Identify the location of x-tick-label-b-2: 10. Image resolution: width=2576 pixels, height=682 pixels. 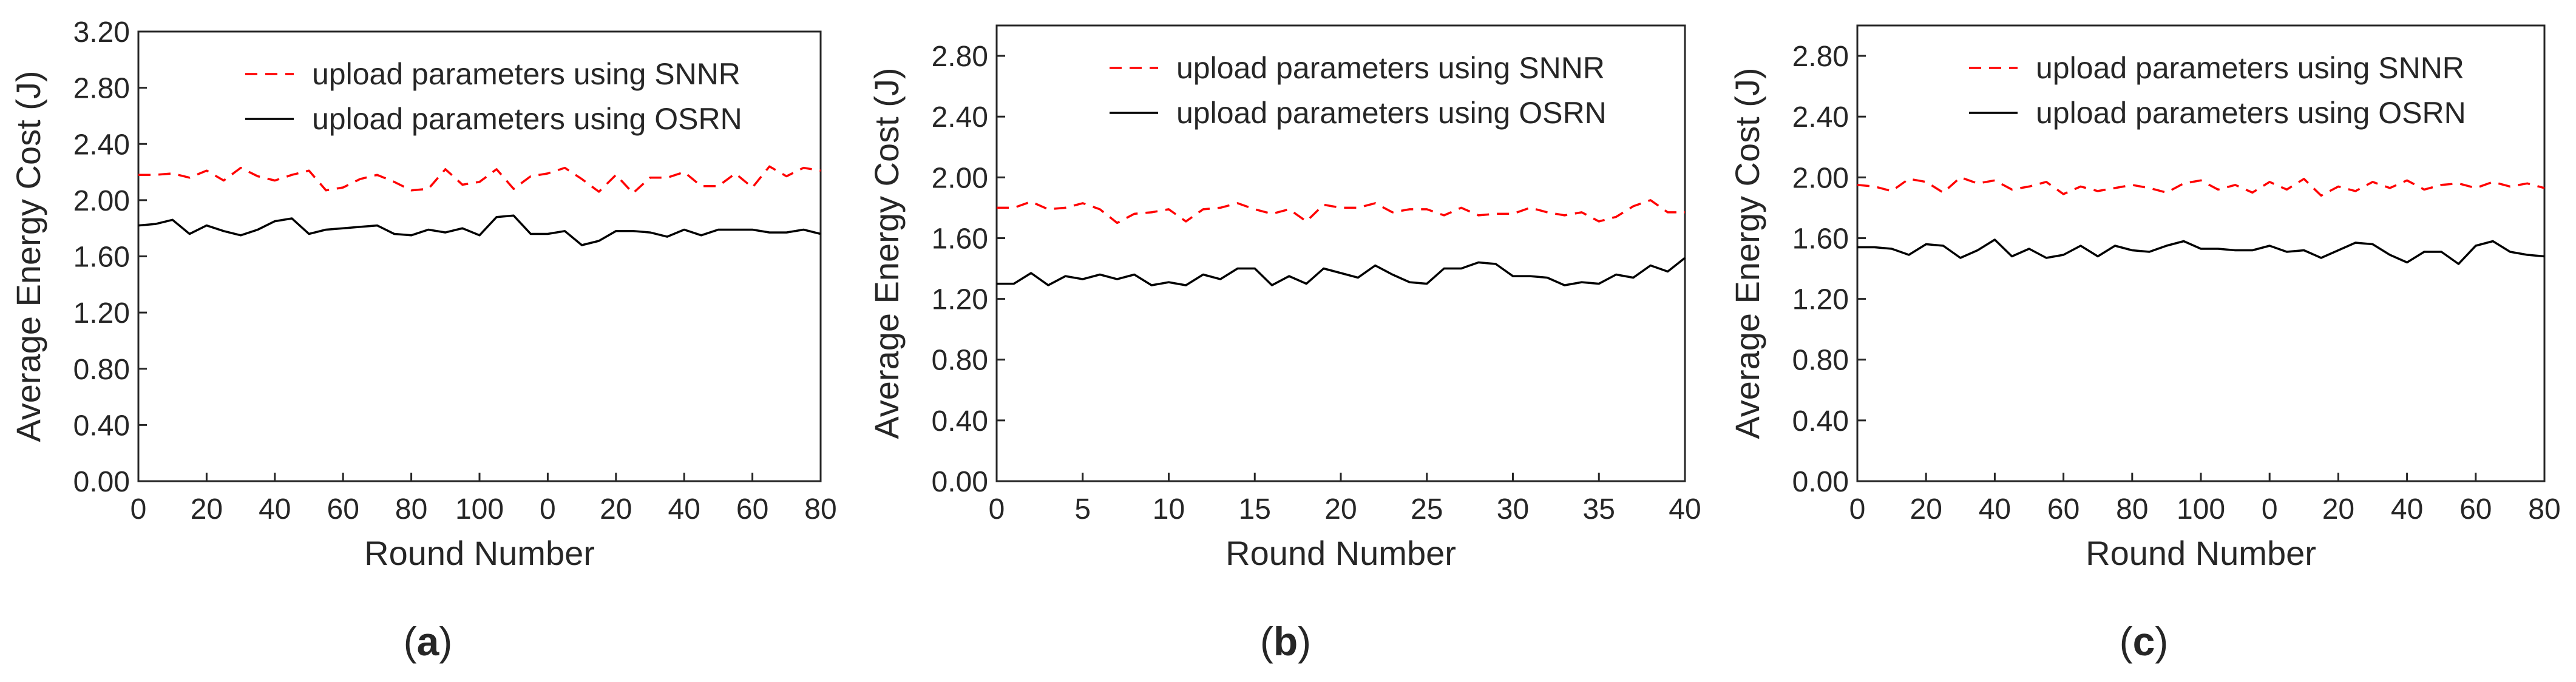
(1169, 509).